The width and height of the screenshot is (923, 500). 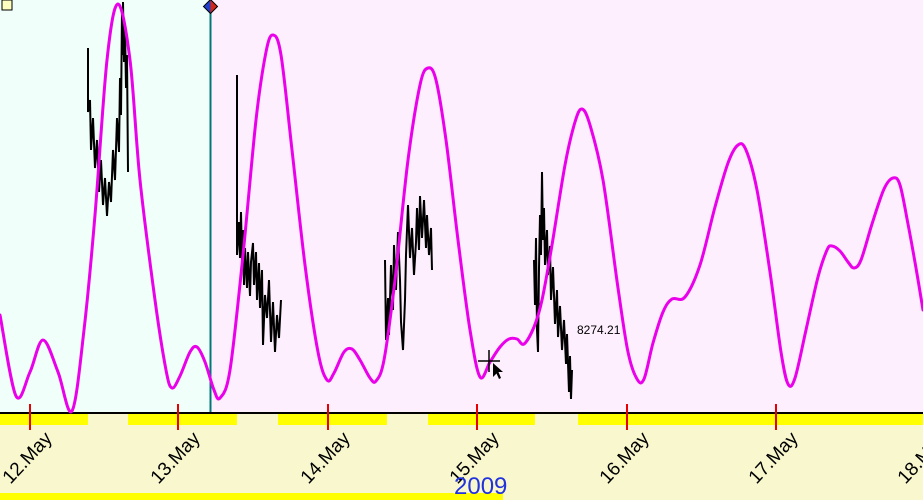 I want to click on divider-diamond-marker, so click(x=210, y=7).